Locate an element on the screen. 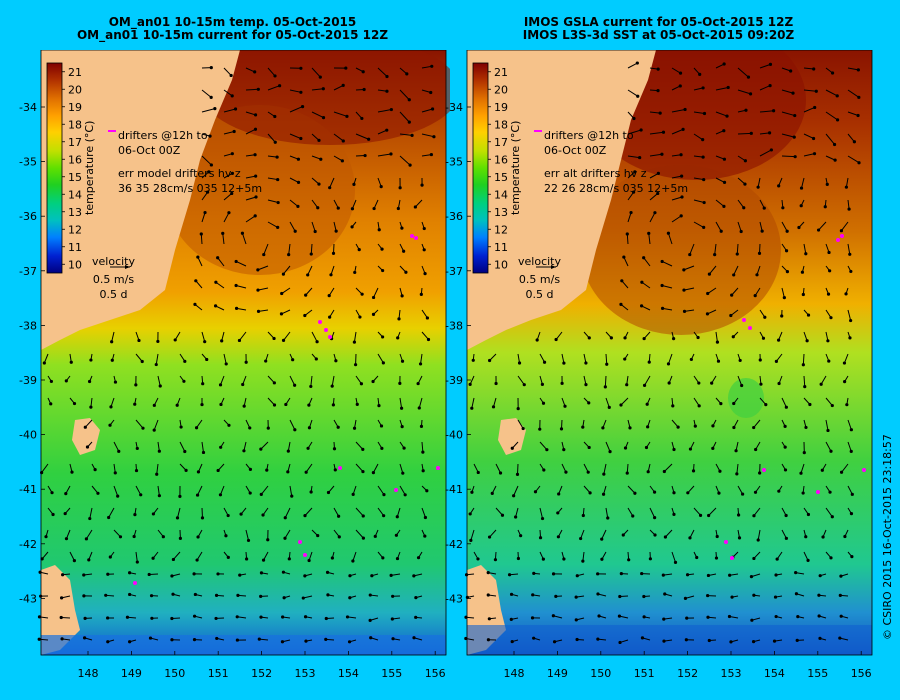 This screenshot has width=900, height=700. lon-tick-label: 151 is located at coordinates (644, 673).